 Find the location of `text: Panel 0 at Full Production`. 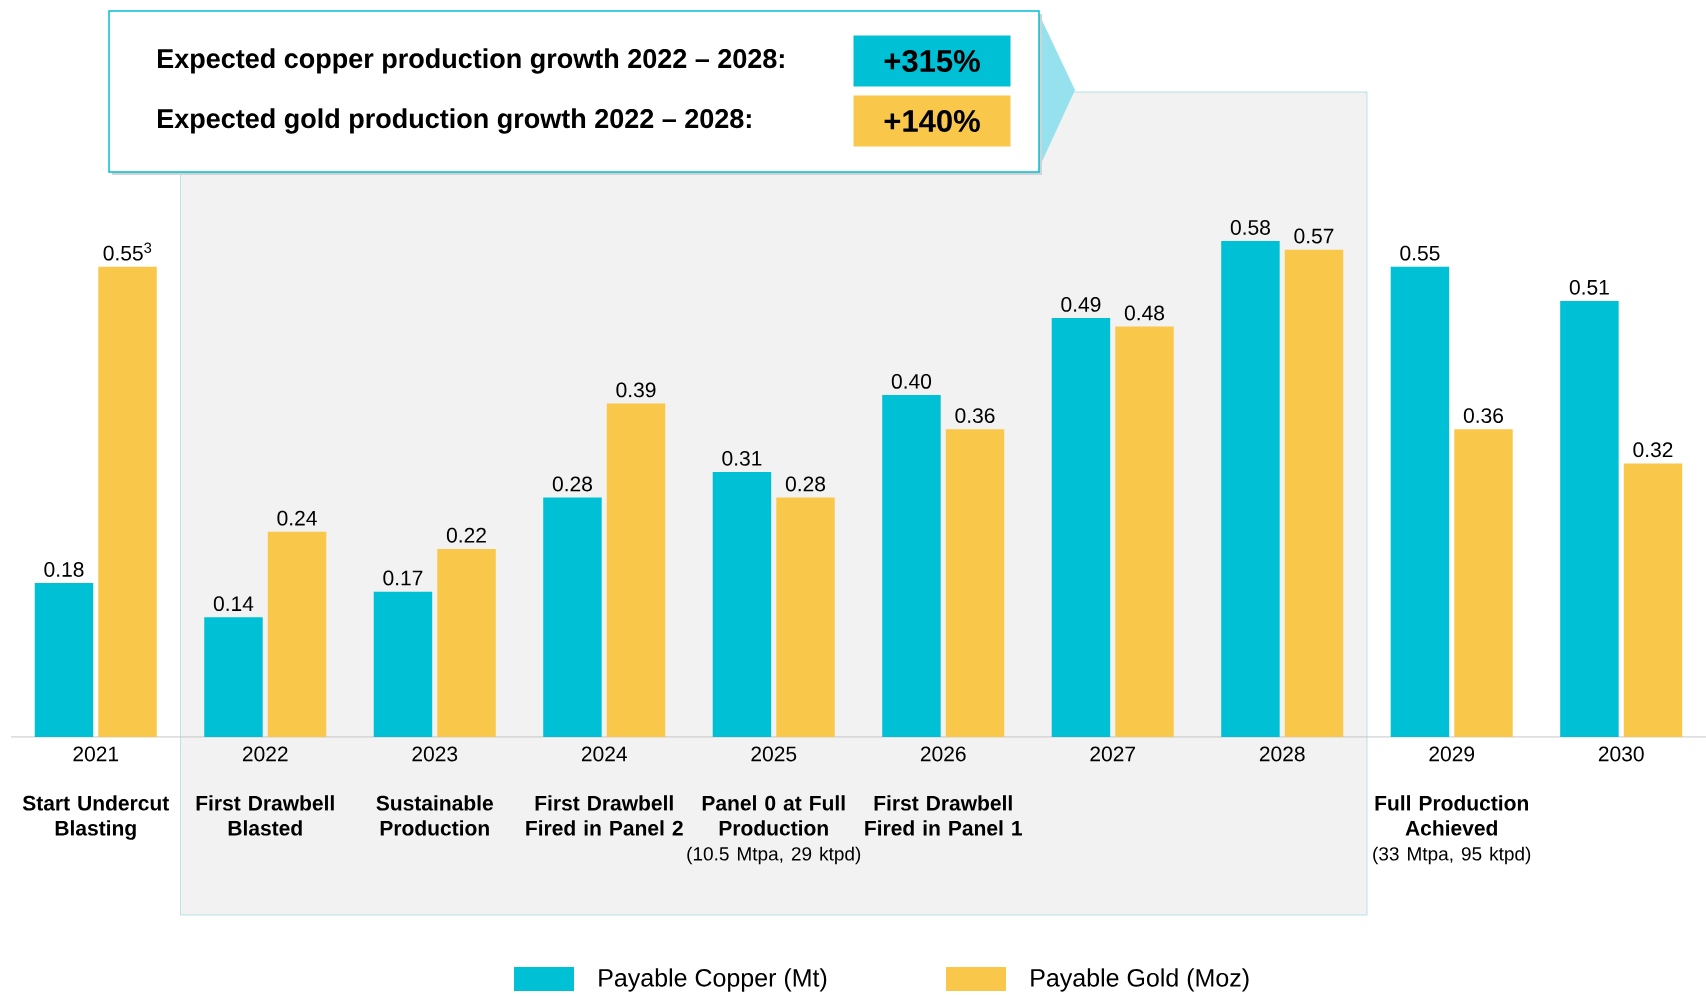

text: Panel 0 at Full Production is located at coordinates (773, 815).